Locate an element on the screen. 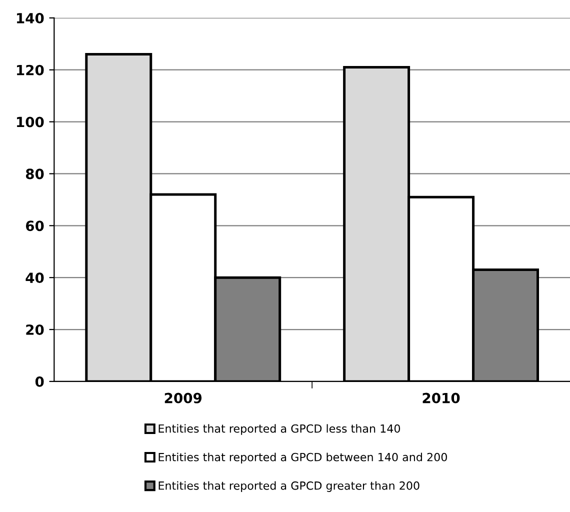  legend-label: Entities that reported a GPCD greater than 200 is located at coordinates (289, 486).